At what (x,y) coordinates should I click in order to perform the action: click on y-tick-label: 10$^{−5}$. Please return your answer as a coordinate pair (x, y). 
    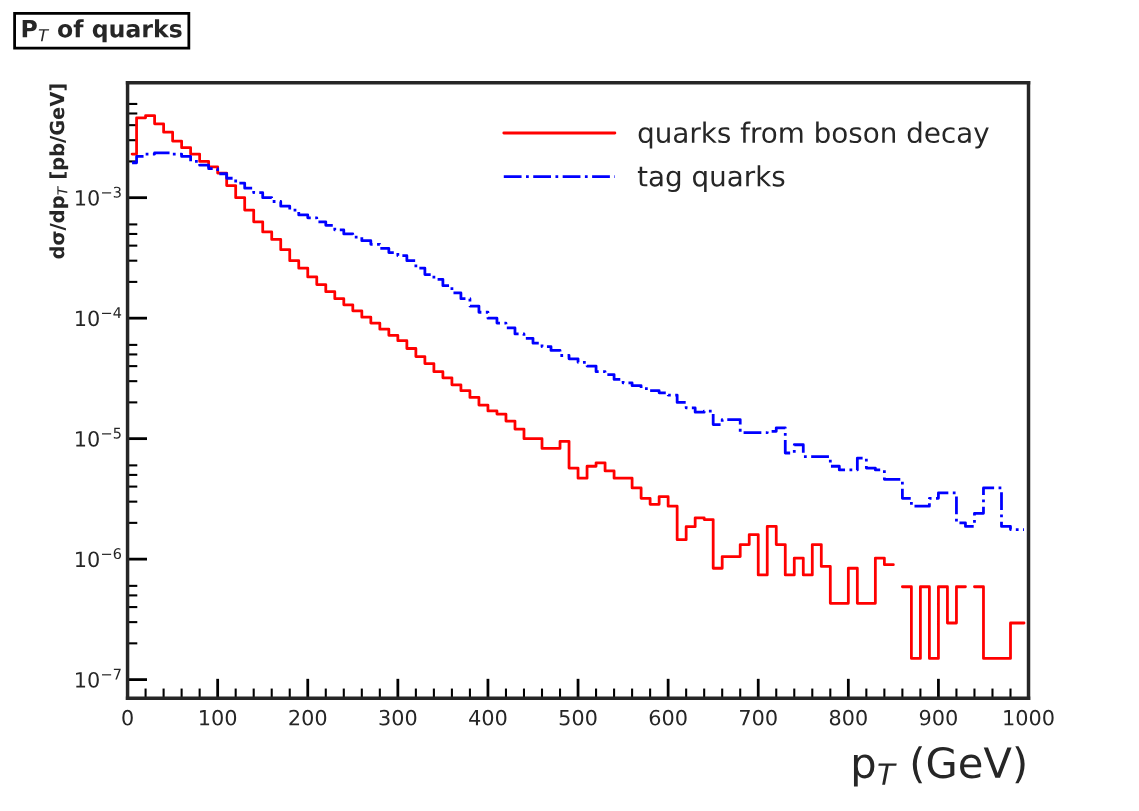
    Looking at the image, I should click on (98, 437).